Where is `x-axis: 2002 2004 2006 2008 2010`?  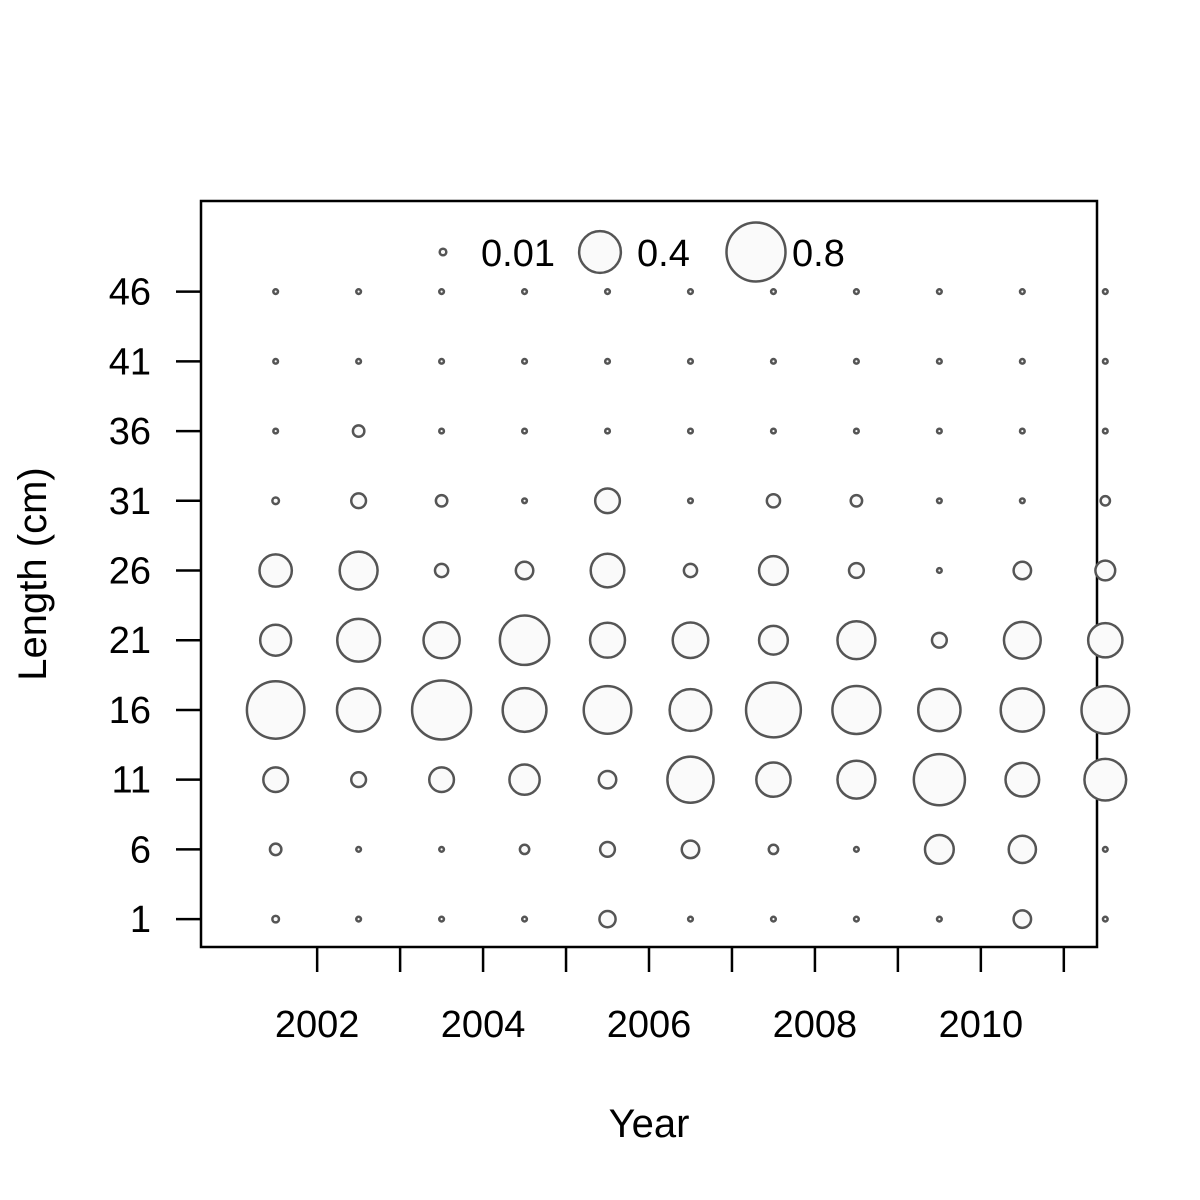 x-axis: 2002 2004 2006 2008 2010 is located at coordinates (670, 996).